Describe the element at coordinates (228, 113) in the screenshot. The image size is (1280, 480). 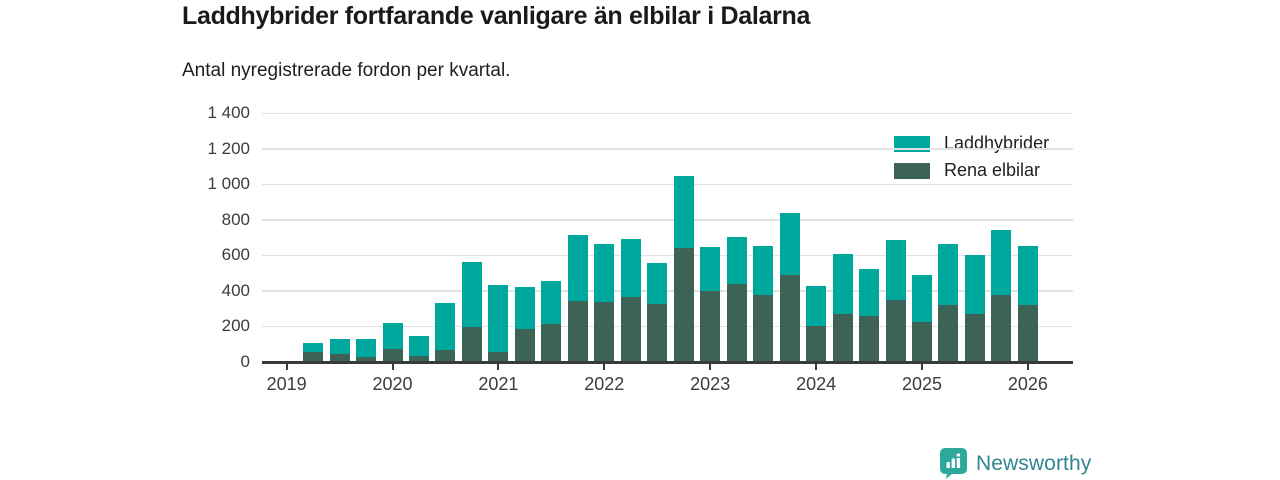
I see `y-axis-tick-label: 1 400` at that location.